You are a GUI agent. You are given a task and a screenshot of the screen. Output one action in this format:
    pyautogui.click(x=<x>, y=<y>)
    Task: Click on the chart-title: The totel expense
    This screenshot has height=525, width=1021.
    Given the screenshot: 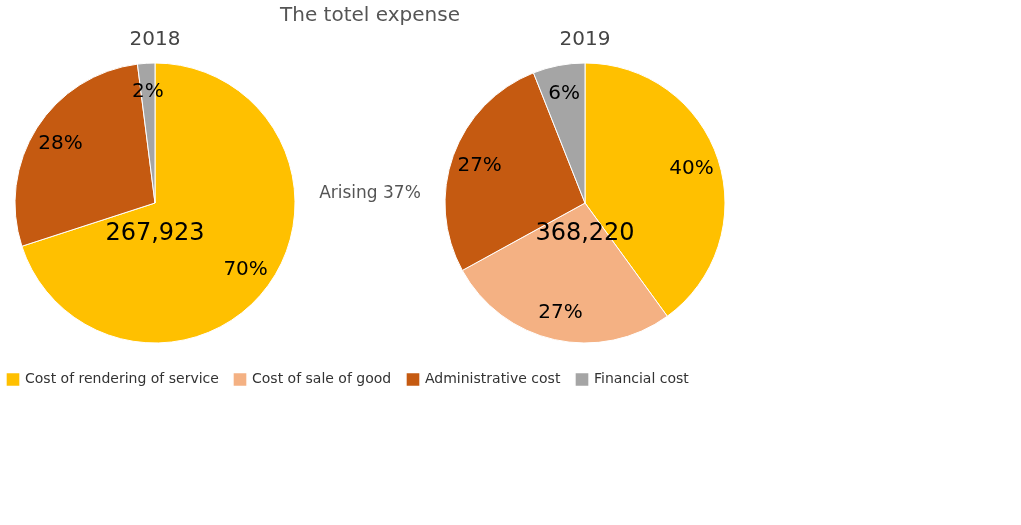 What is the action you would take?
    pyautogui.click(x=369, y=14)
    